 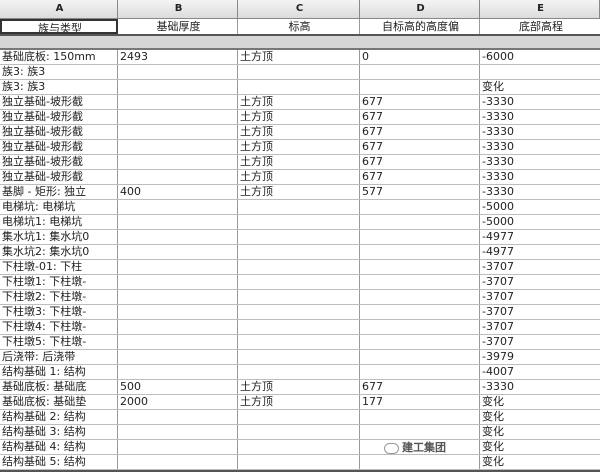 What do you see at coordinates (300, 267) in the screenshot?
I see `table-row: 下柱墩-01: 下柱 -3707` at bounding box center [300, 267].